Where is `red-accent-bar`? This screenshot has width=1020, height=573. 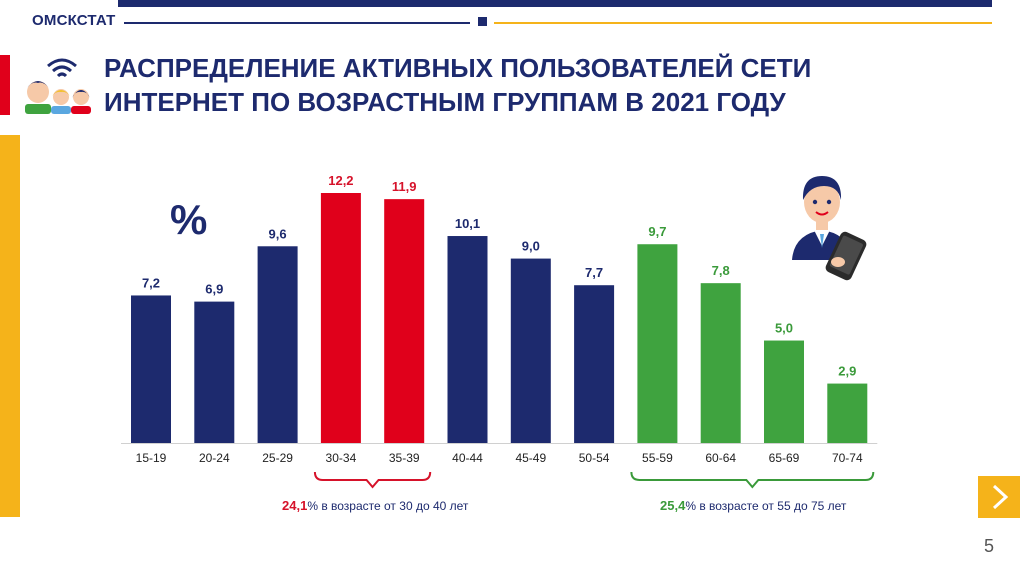
red-accent-bar is located at coordinates (5, 85).